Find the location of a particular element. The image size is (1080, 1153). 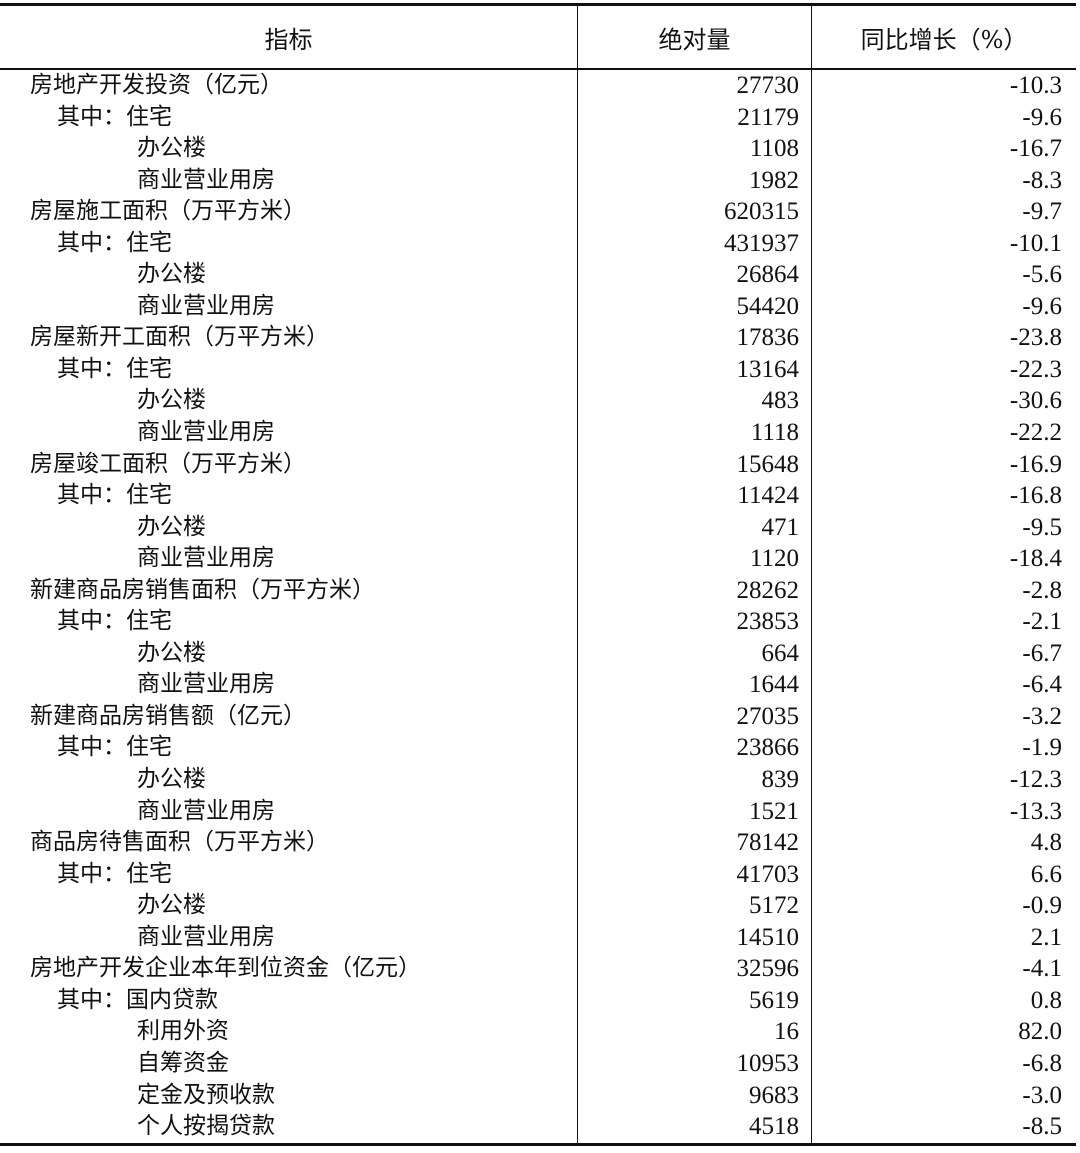

row-value: 9683 is located at coordinates (695, 1095).